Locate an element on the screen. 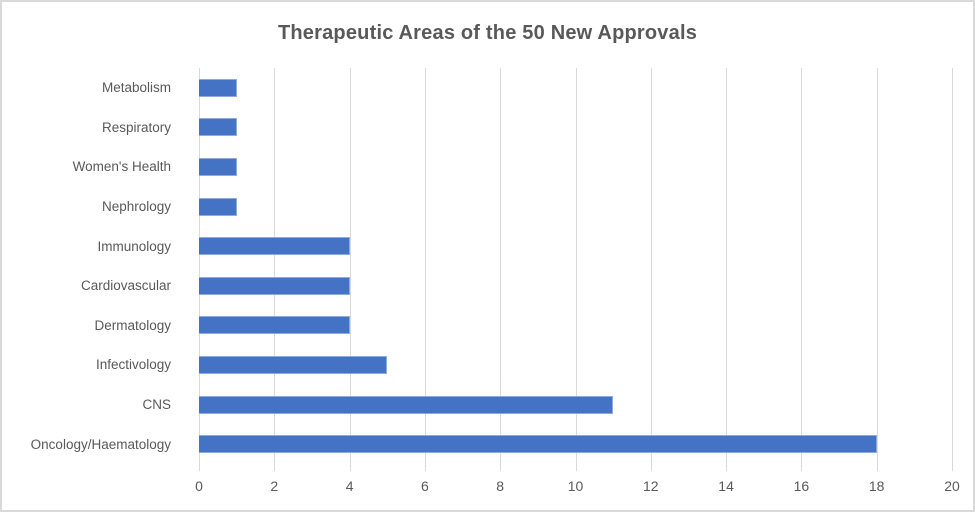  bar-immunology is located at coordinates (274, 246).